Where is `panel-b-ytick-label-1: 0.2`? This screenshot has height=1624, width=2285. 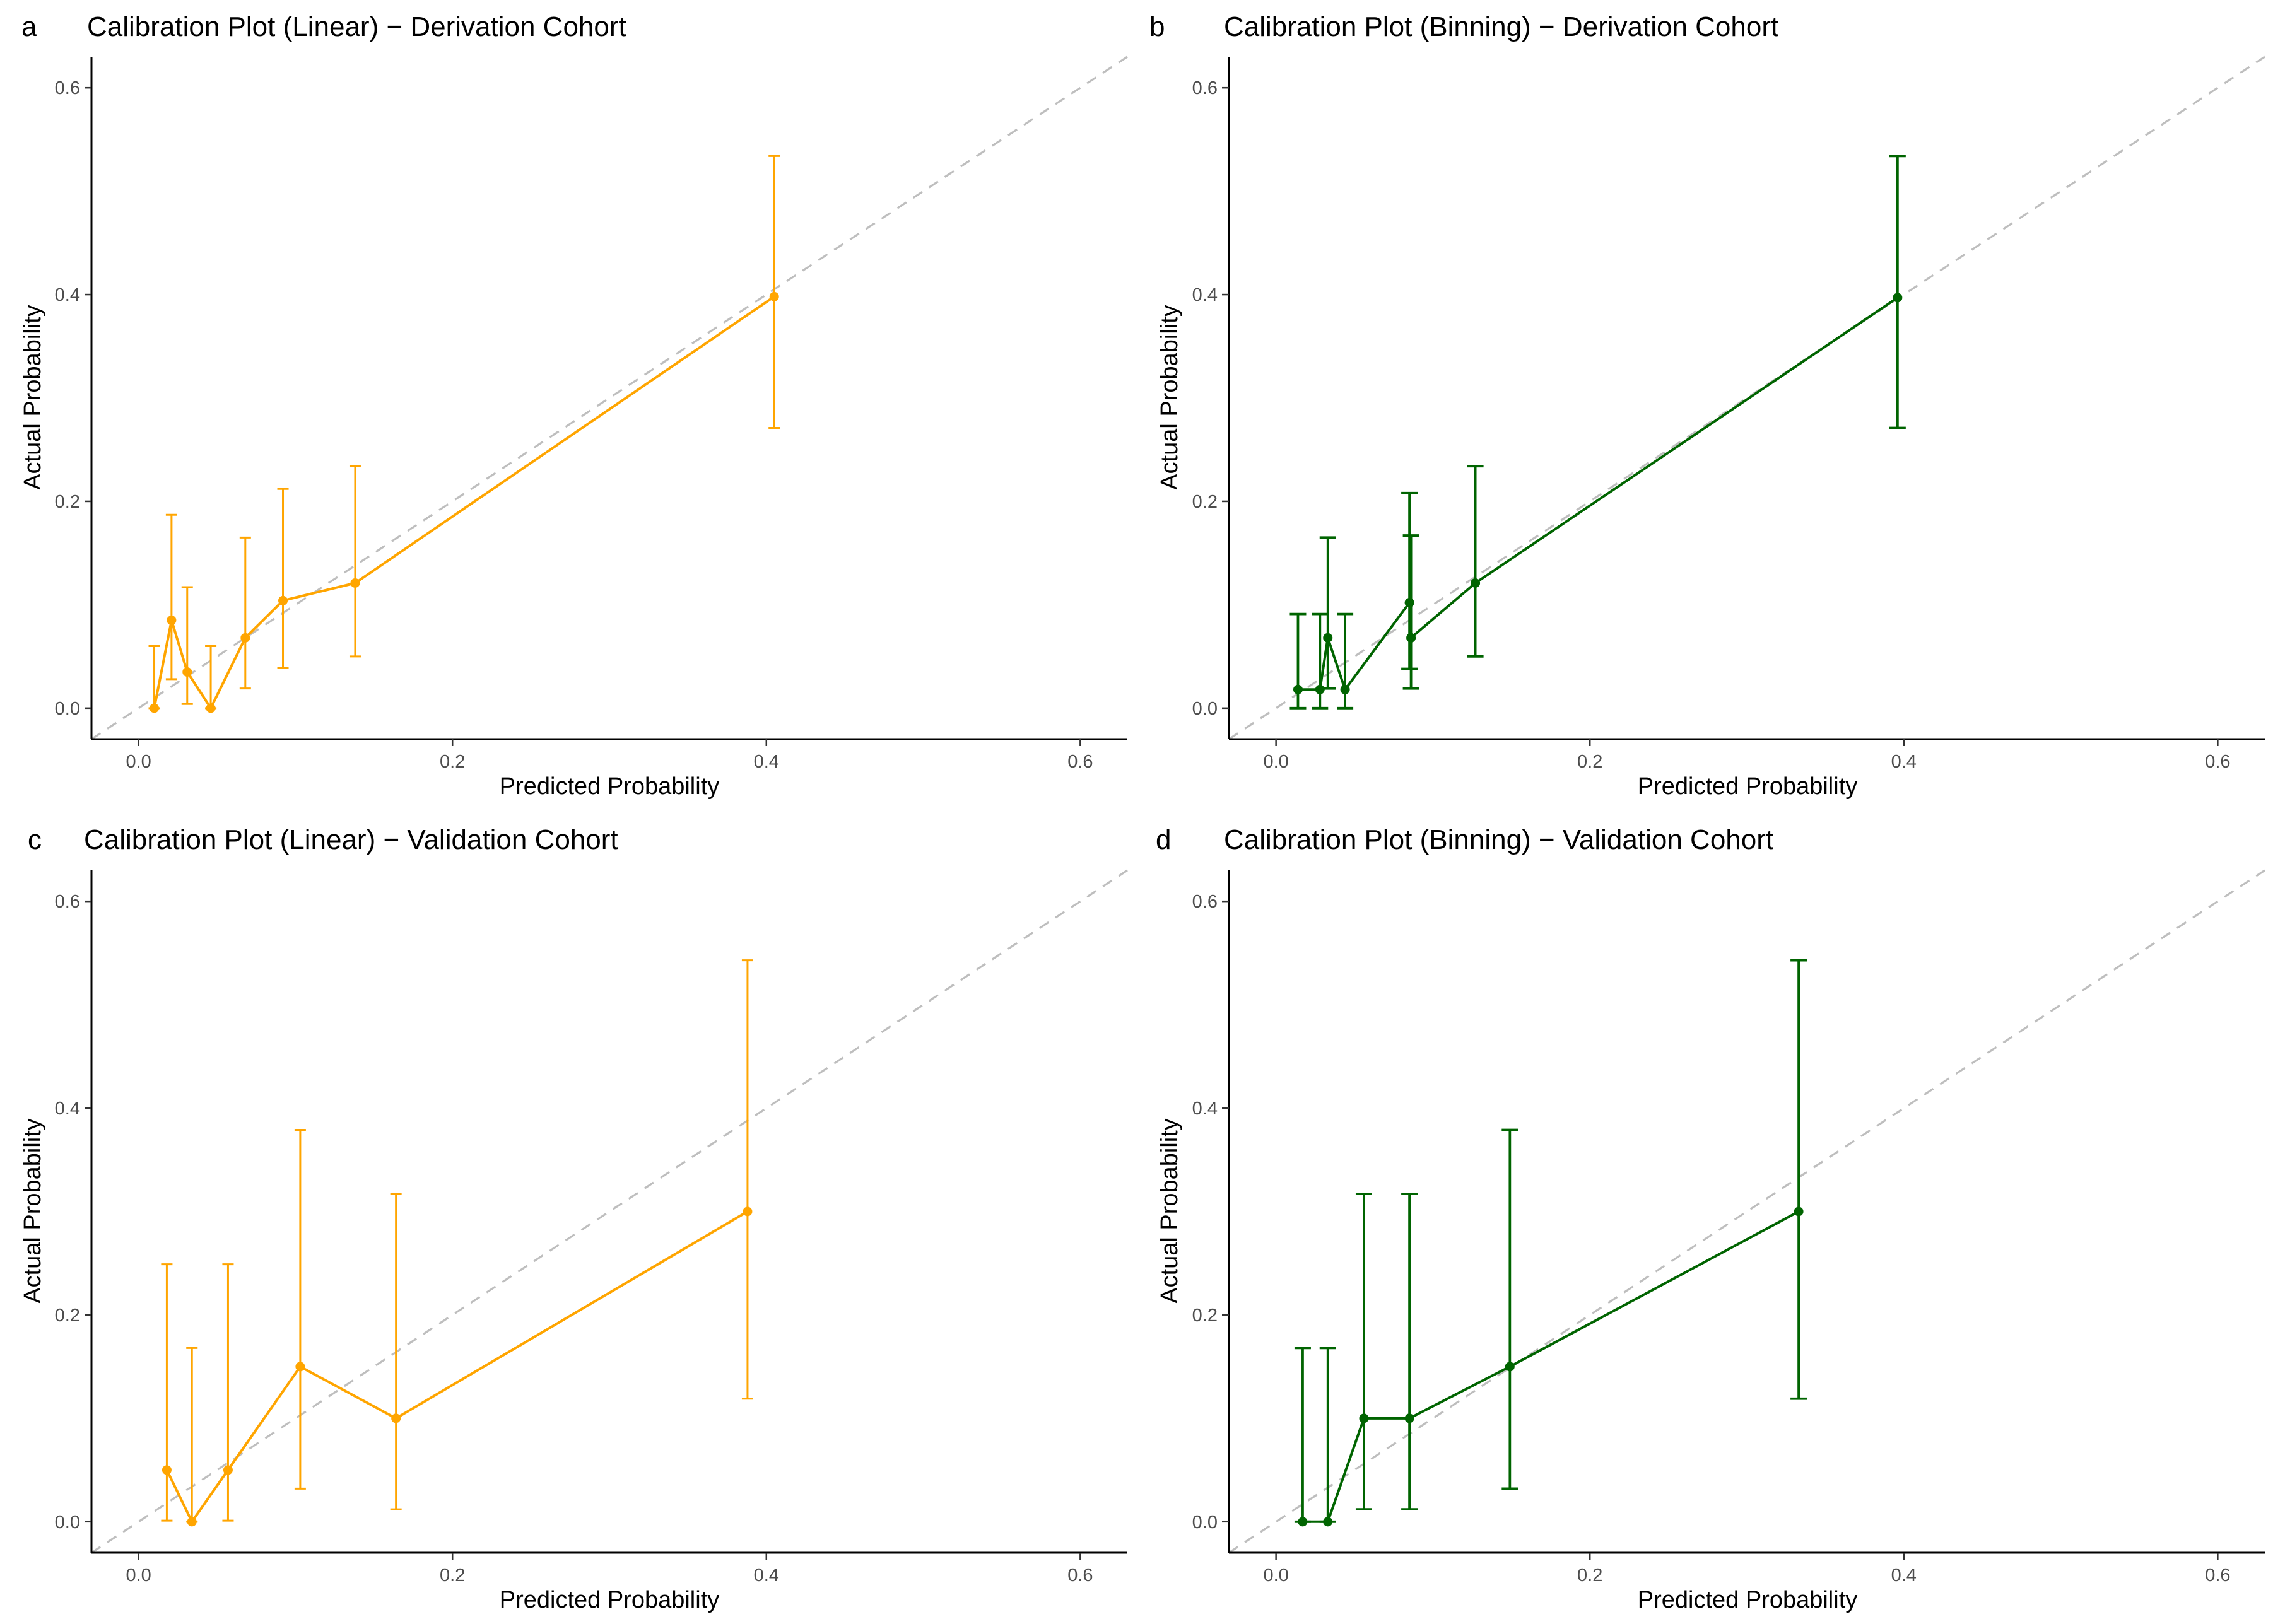
panel-b-ytick-label-1: 0.2 is located at coordinates (1205, 502).